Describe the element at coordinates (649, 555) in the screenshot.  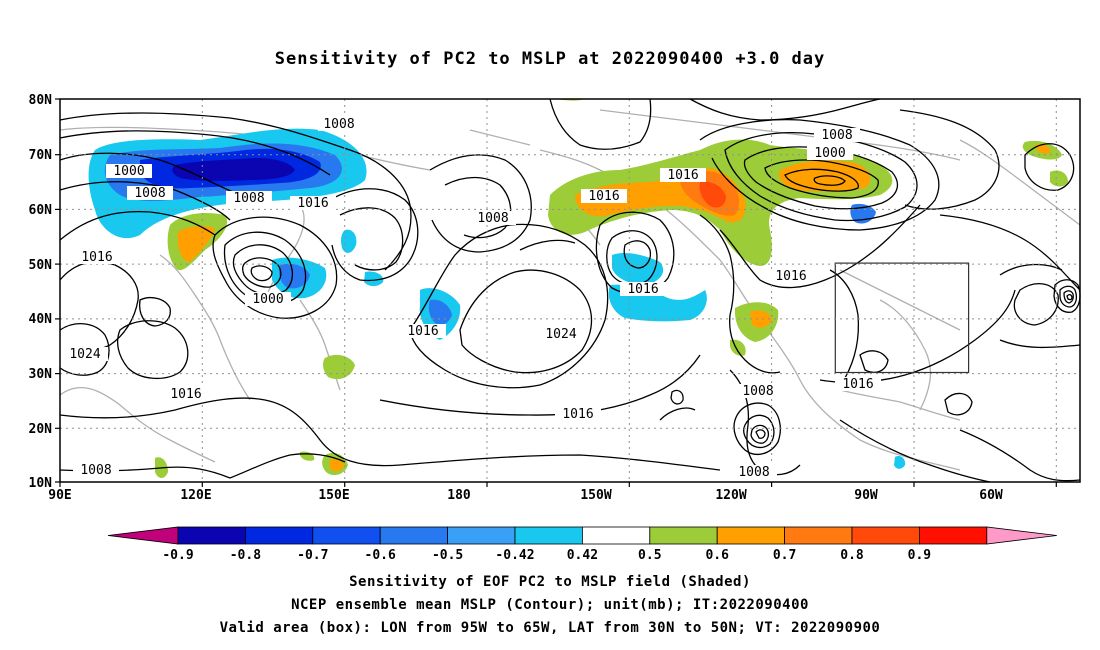
I see `colorbar-tick-label: 0.5` at that location.